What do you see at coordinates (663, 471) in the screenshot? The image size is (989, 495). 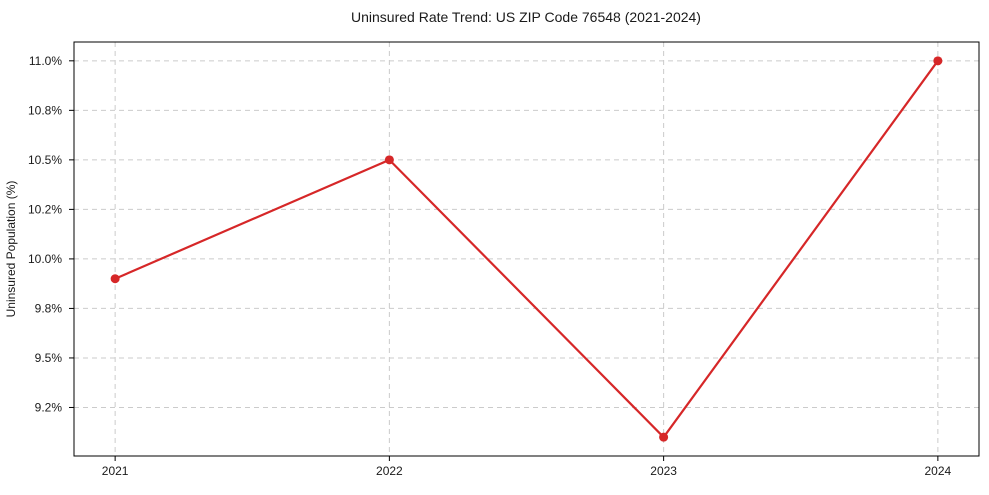 I see `x-tick-label: 2023` at bounding box center [663, 471].